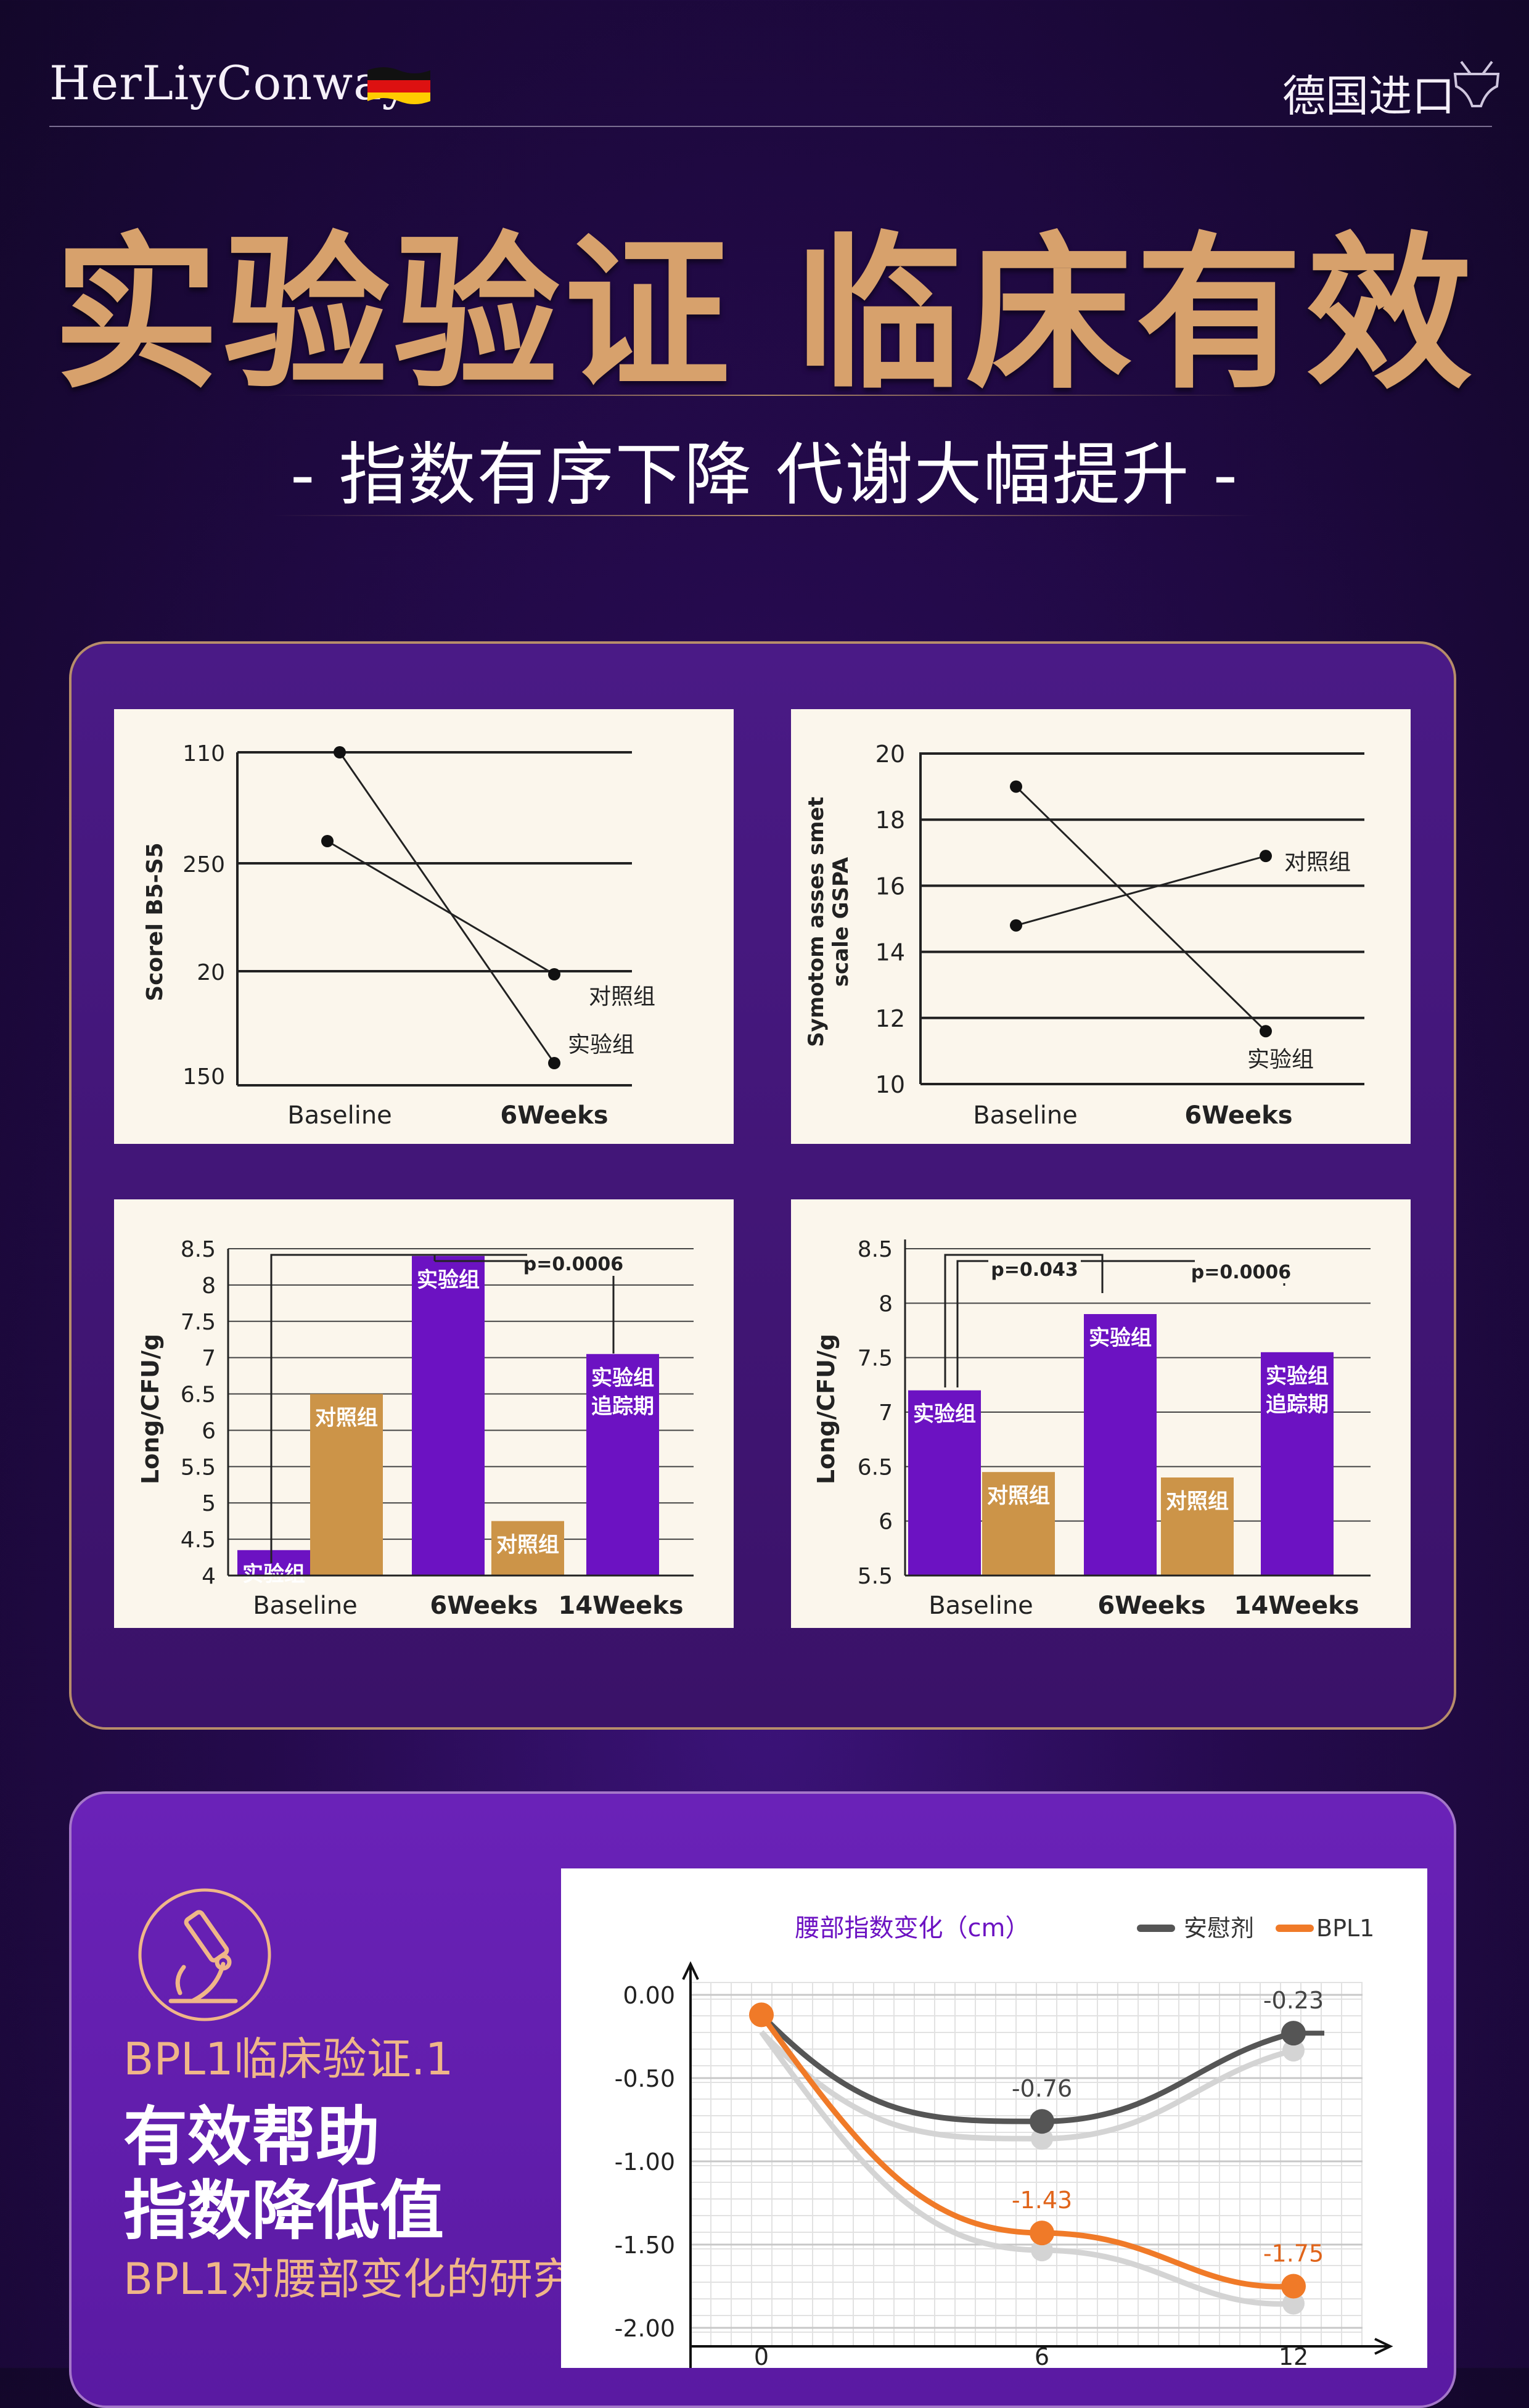 Image resolution: width=1529 pixels, height=2408 pixels. I want to click on y-tick-label: -0.50, so click(645, 2078).